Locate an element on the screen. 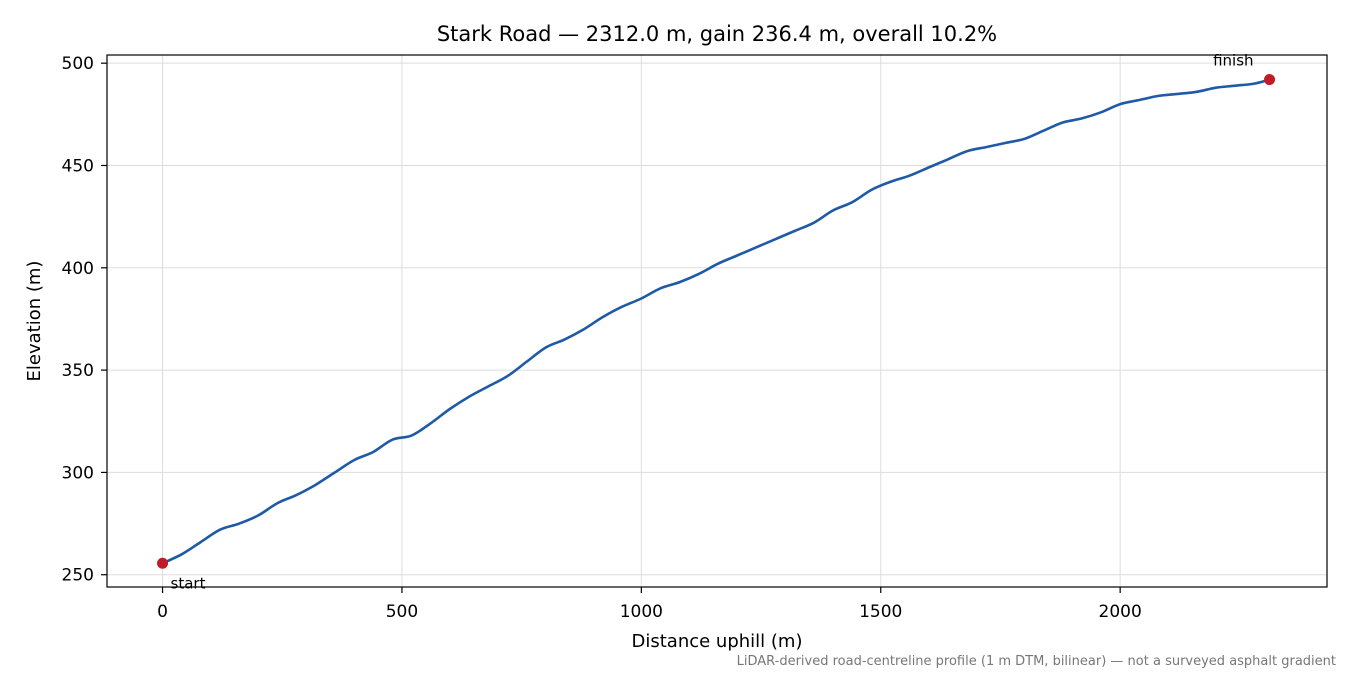  y-tick-label: 250 is located at coordinates (78, 576).